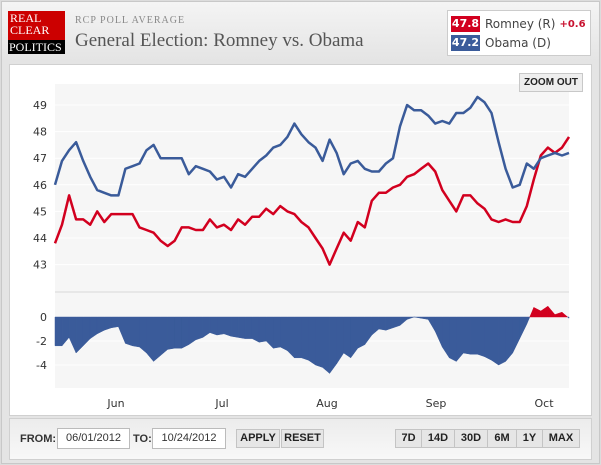  Describe the element at coordinates (142, 439) in the screenshot. I see `to-label: TO:` at that location.